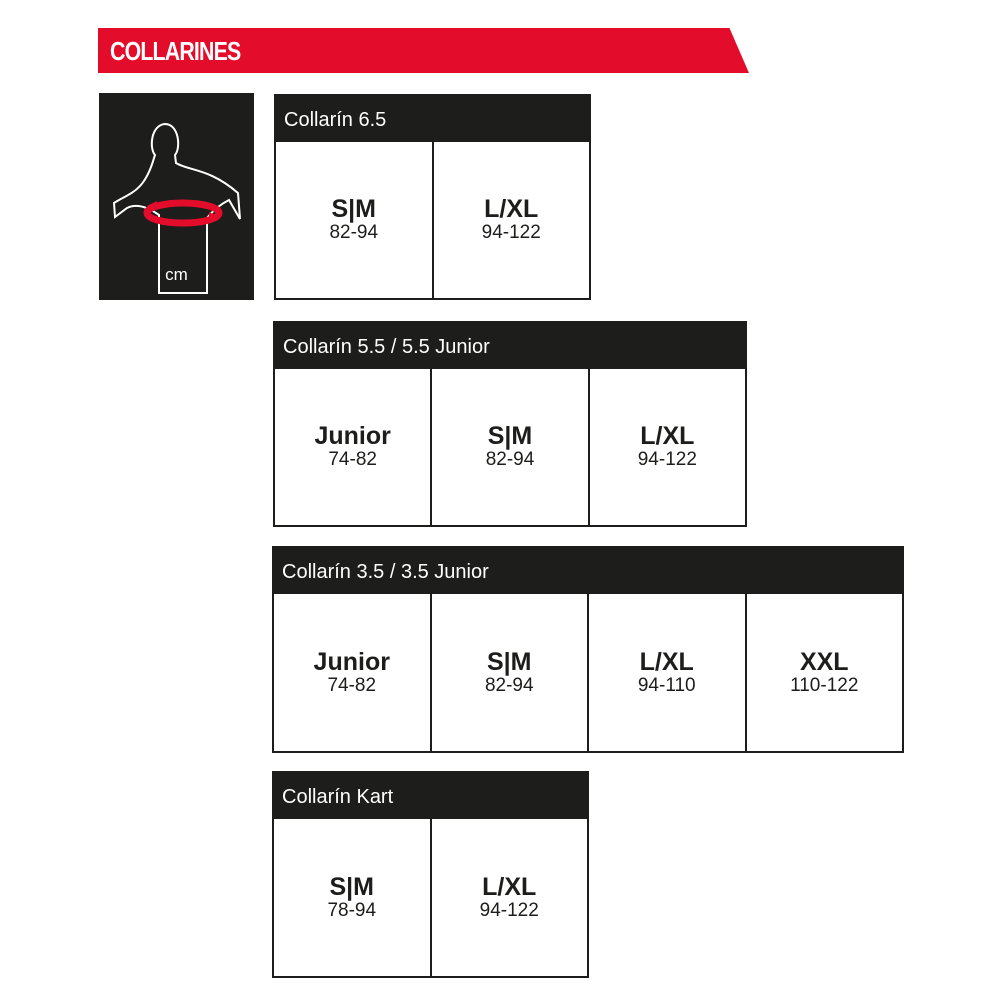 Image resolution: width=1000 pixels, height=1000 pixels. I want to click on page-title: COLLARINES, so click(175, 51).